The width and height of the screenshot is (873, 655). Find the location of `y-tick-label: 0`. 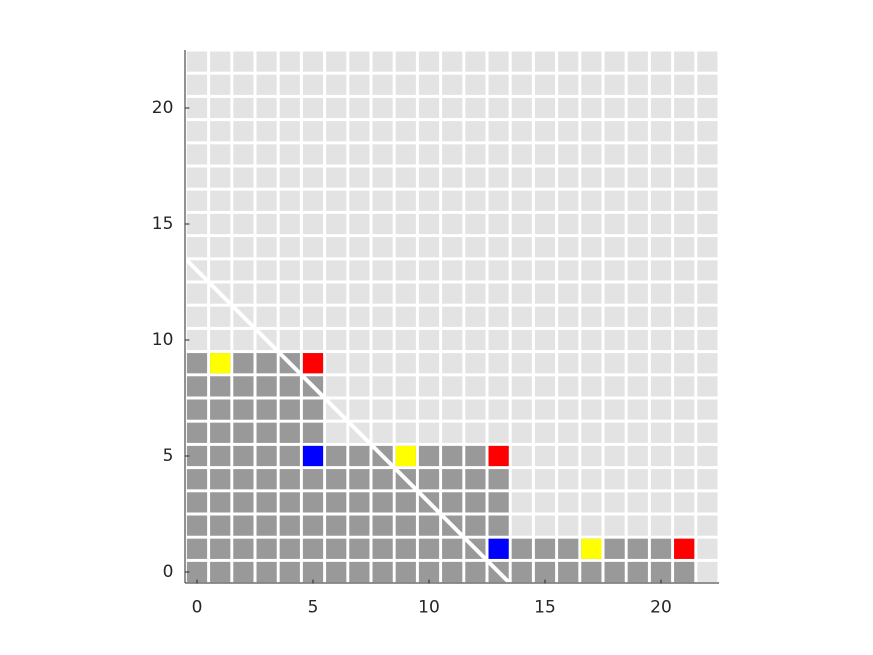

y-tick-label: 0 is located at coordinates (168, 572).